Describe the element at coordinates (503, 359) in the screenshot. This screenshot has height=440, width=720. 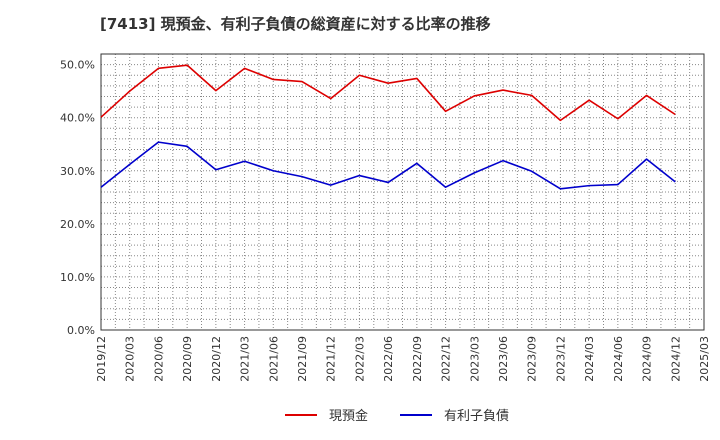
I see `x-tick-label: 2023/06` at that location.